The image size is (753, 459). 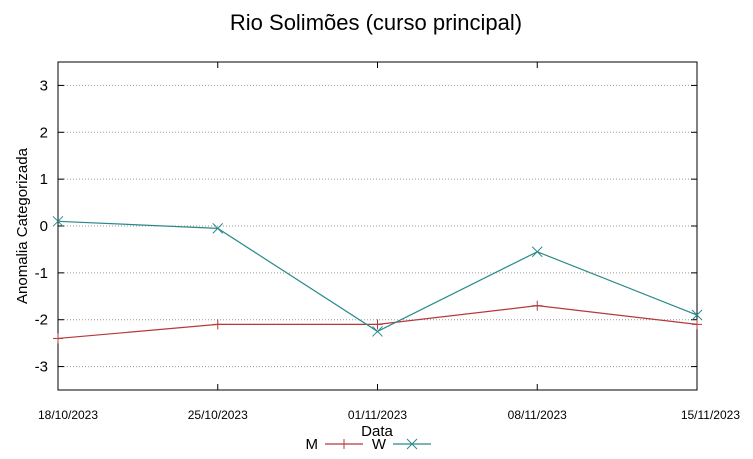 What do you see at coordinates (377, 431) in the screenshot?
I see `x-axis-label: Data` at bounding box center [377, 431].